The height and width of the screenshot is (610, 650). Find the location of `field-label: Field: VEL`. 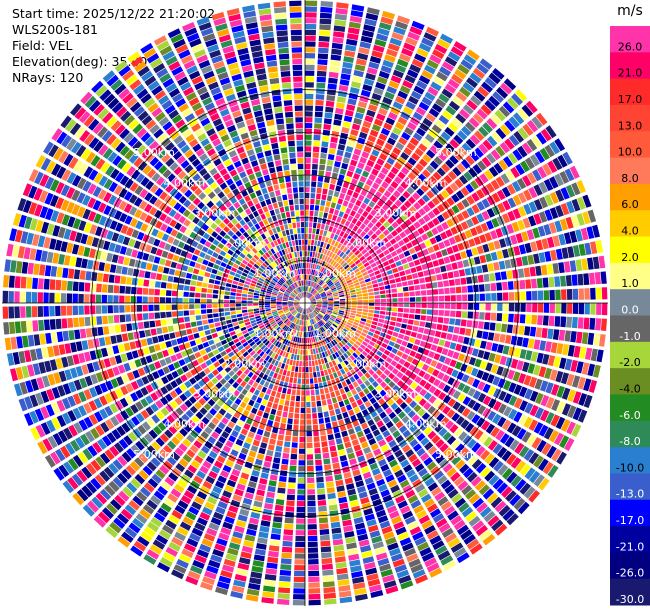

field-label: Field: VEL is located at coordinates (42, 45).